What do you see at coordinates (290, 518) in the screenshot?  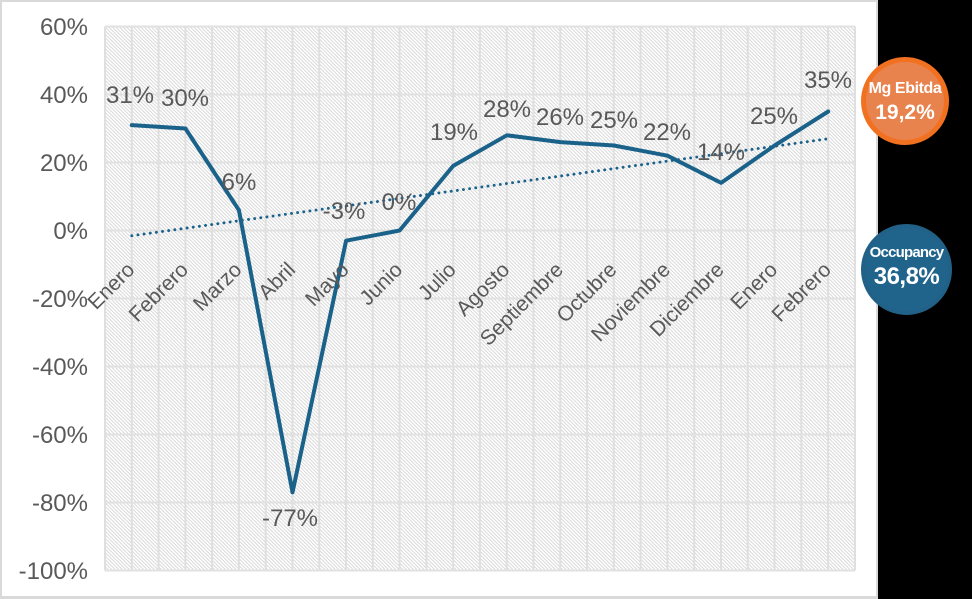 I see `svg-text: -77%` at bounding box center [290, 518].